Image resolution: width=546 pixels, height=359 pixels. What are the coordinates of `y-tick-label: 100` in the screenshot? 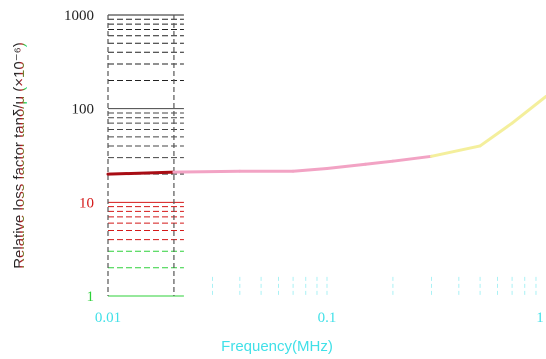 It's located at (83, 110).